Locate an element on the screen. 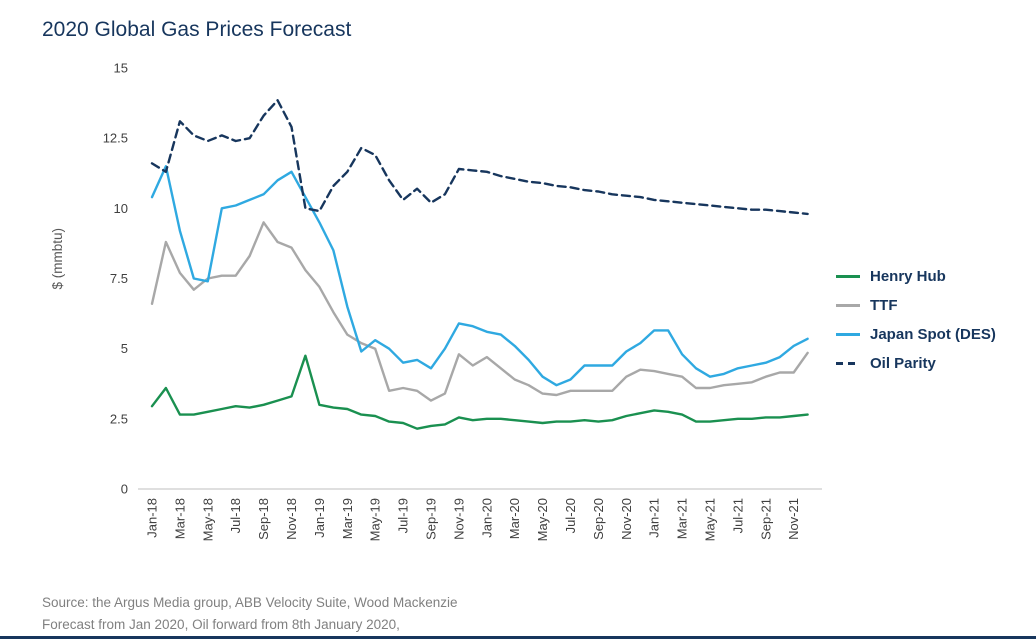 The width and height of the screenshot is (1036, 639). y-tick-label: 12.5 is located at coordinates (115, 138).